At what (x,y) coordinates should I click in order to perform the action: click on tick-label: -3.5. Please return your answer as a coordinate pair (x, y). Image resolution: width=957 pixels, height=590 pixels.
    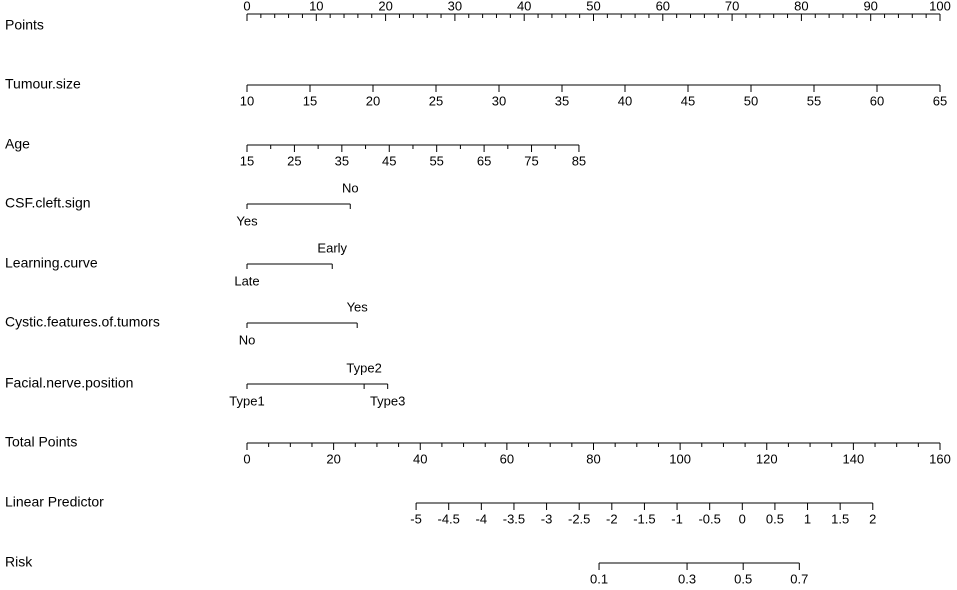
    Looking at the image, I should click on (514, 518).